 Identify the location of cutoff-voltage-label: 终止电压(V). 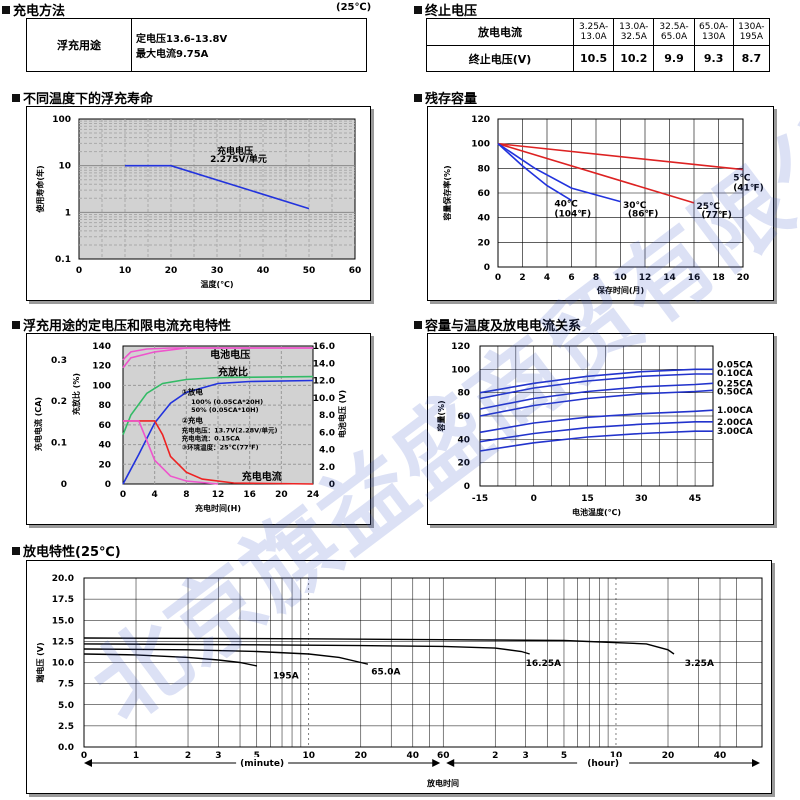
(500, 58).